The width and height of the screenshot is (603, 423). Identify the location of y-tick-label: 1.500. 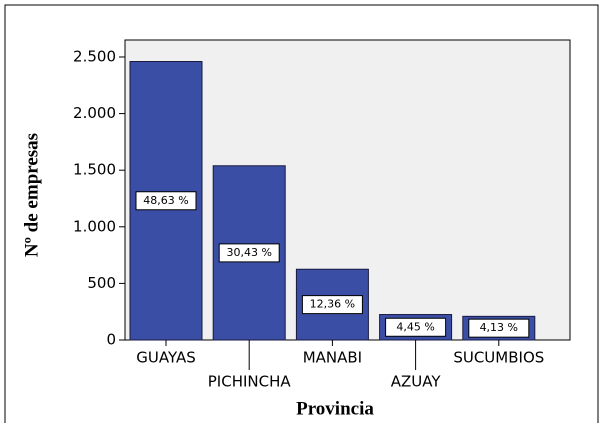
(94, 170).